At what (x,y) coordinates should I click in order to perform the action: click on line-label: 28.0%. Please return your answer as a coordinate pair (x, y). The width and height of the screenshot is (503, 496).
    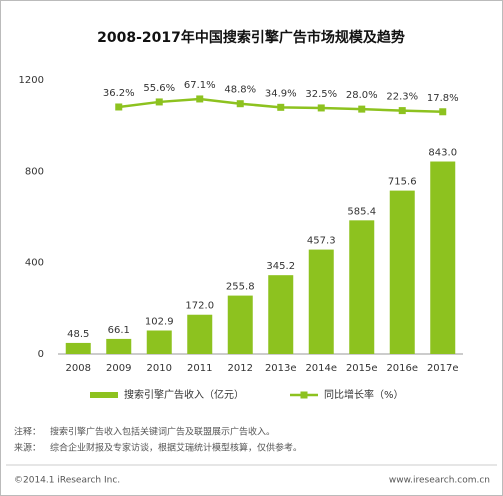
    Looking at the image, I should click on (362, 95).